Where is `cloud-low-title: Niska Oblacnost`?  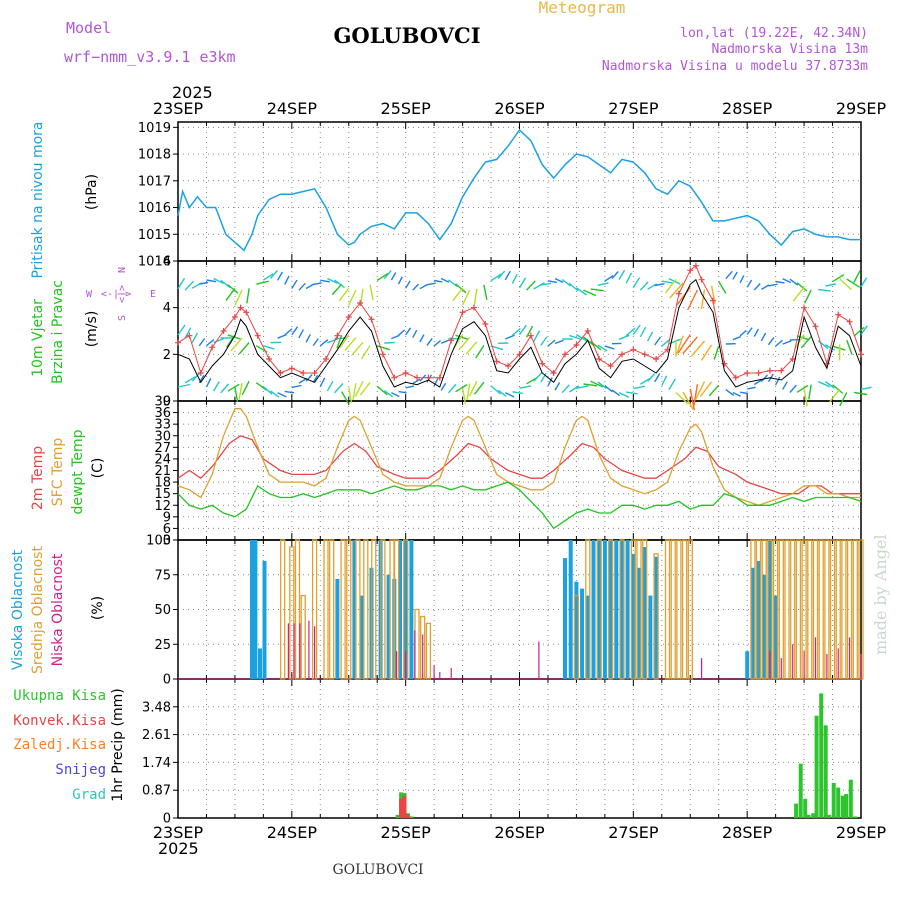 cloud-low-title: Niska Oblacnost is located at coordinates (58, 609).